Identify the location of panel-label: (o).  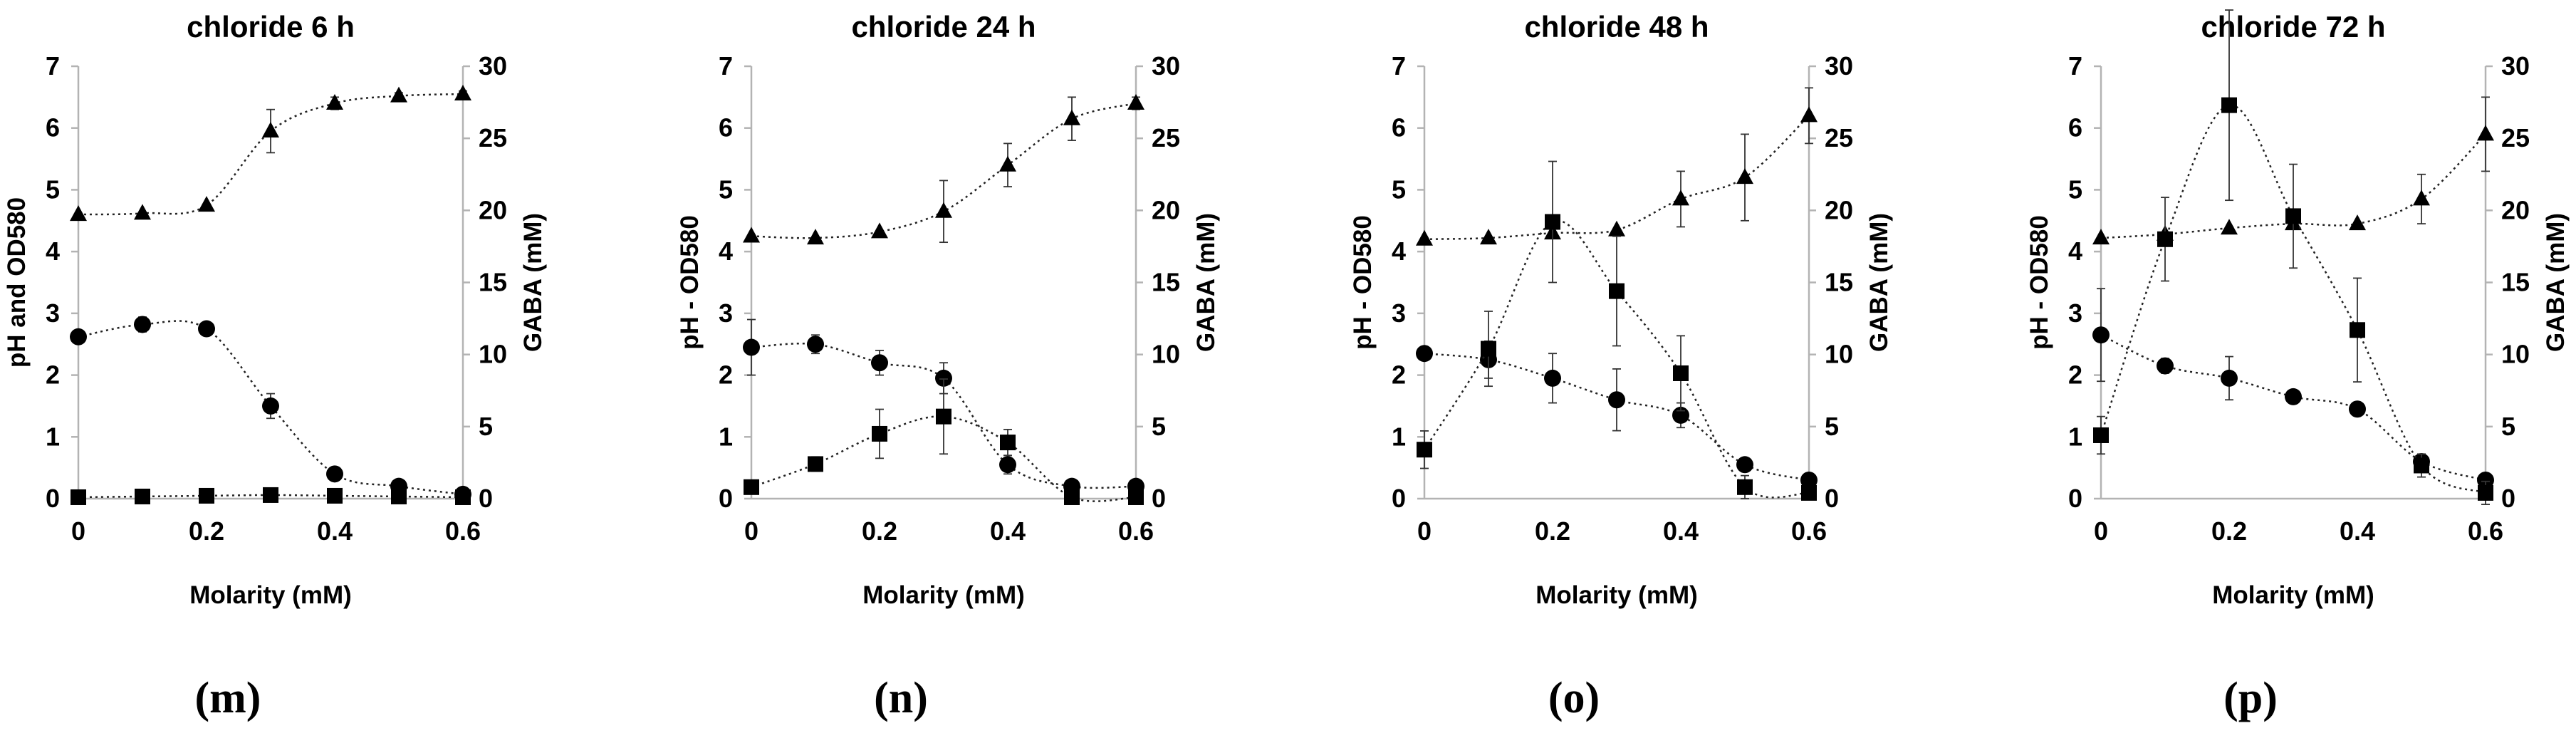
(1574, 698).